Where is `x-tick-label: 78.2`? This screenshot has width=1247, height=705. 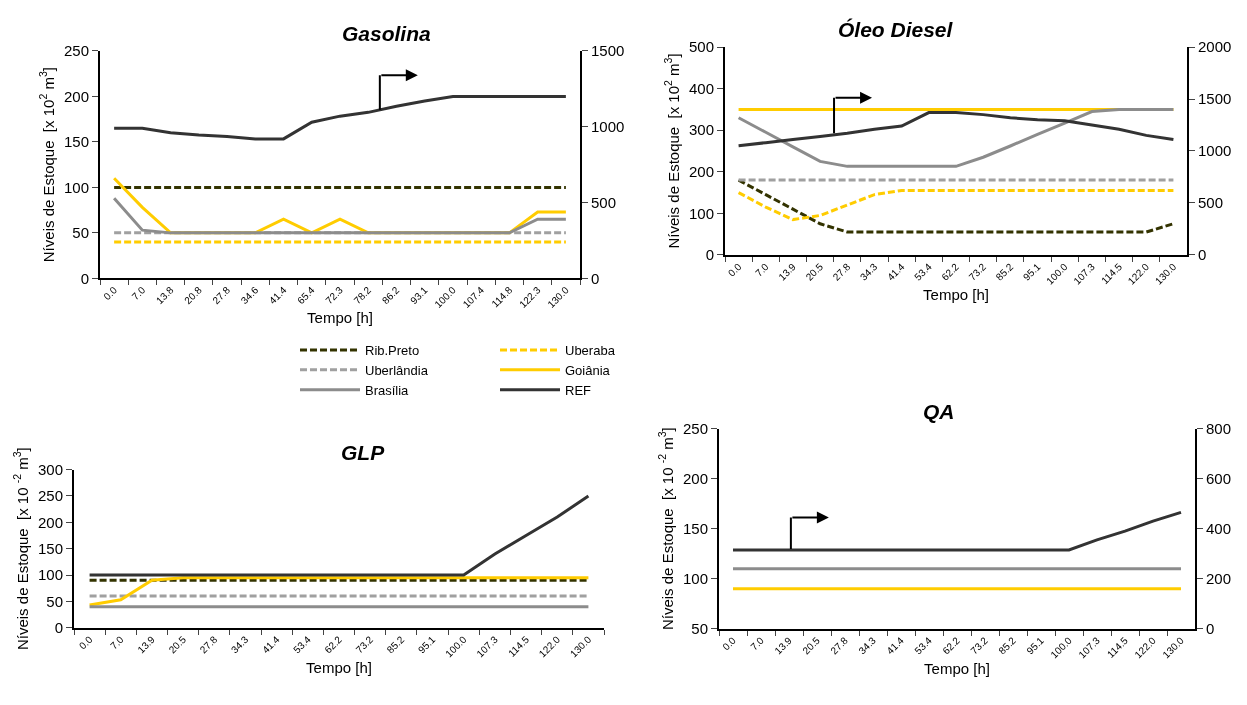 x-tick-label: 78.2 is located at coordinates (362, 295).